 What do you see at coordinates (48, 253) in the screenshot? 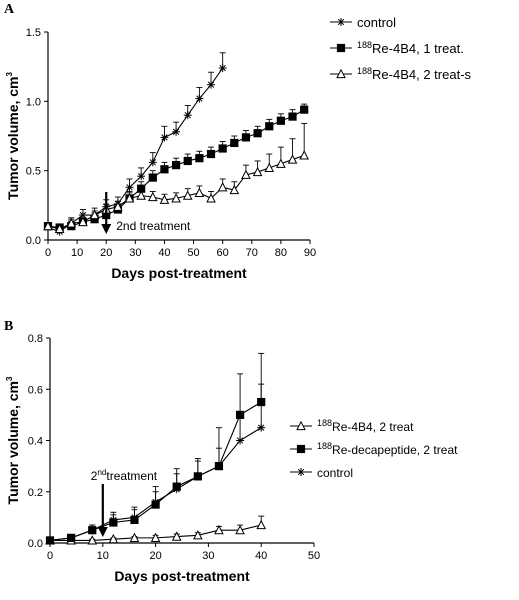
I see `x-tick-label: 0` at bounding box center [48, 253].